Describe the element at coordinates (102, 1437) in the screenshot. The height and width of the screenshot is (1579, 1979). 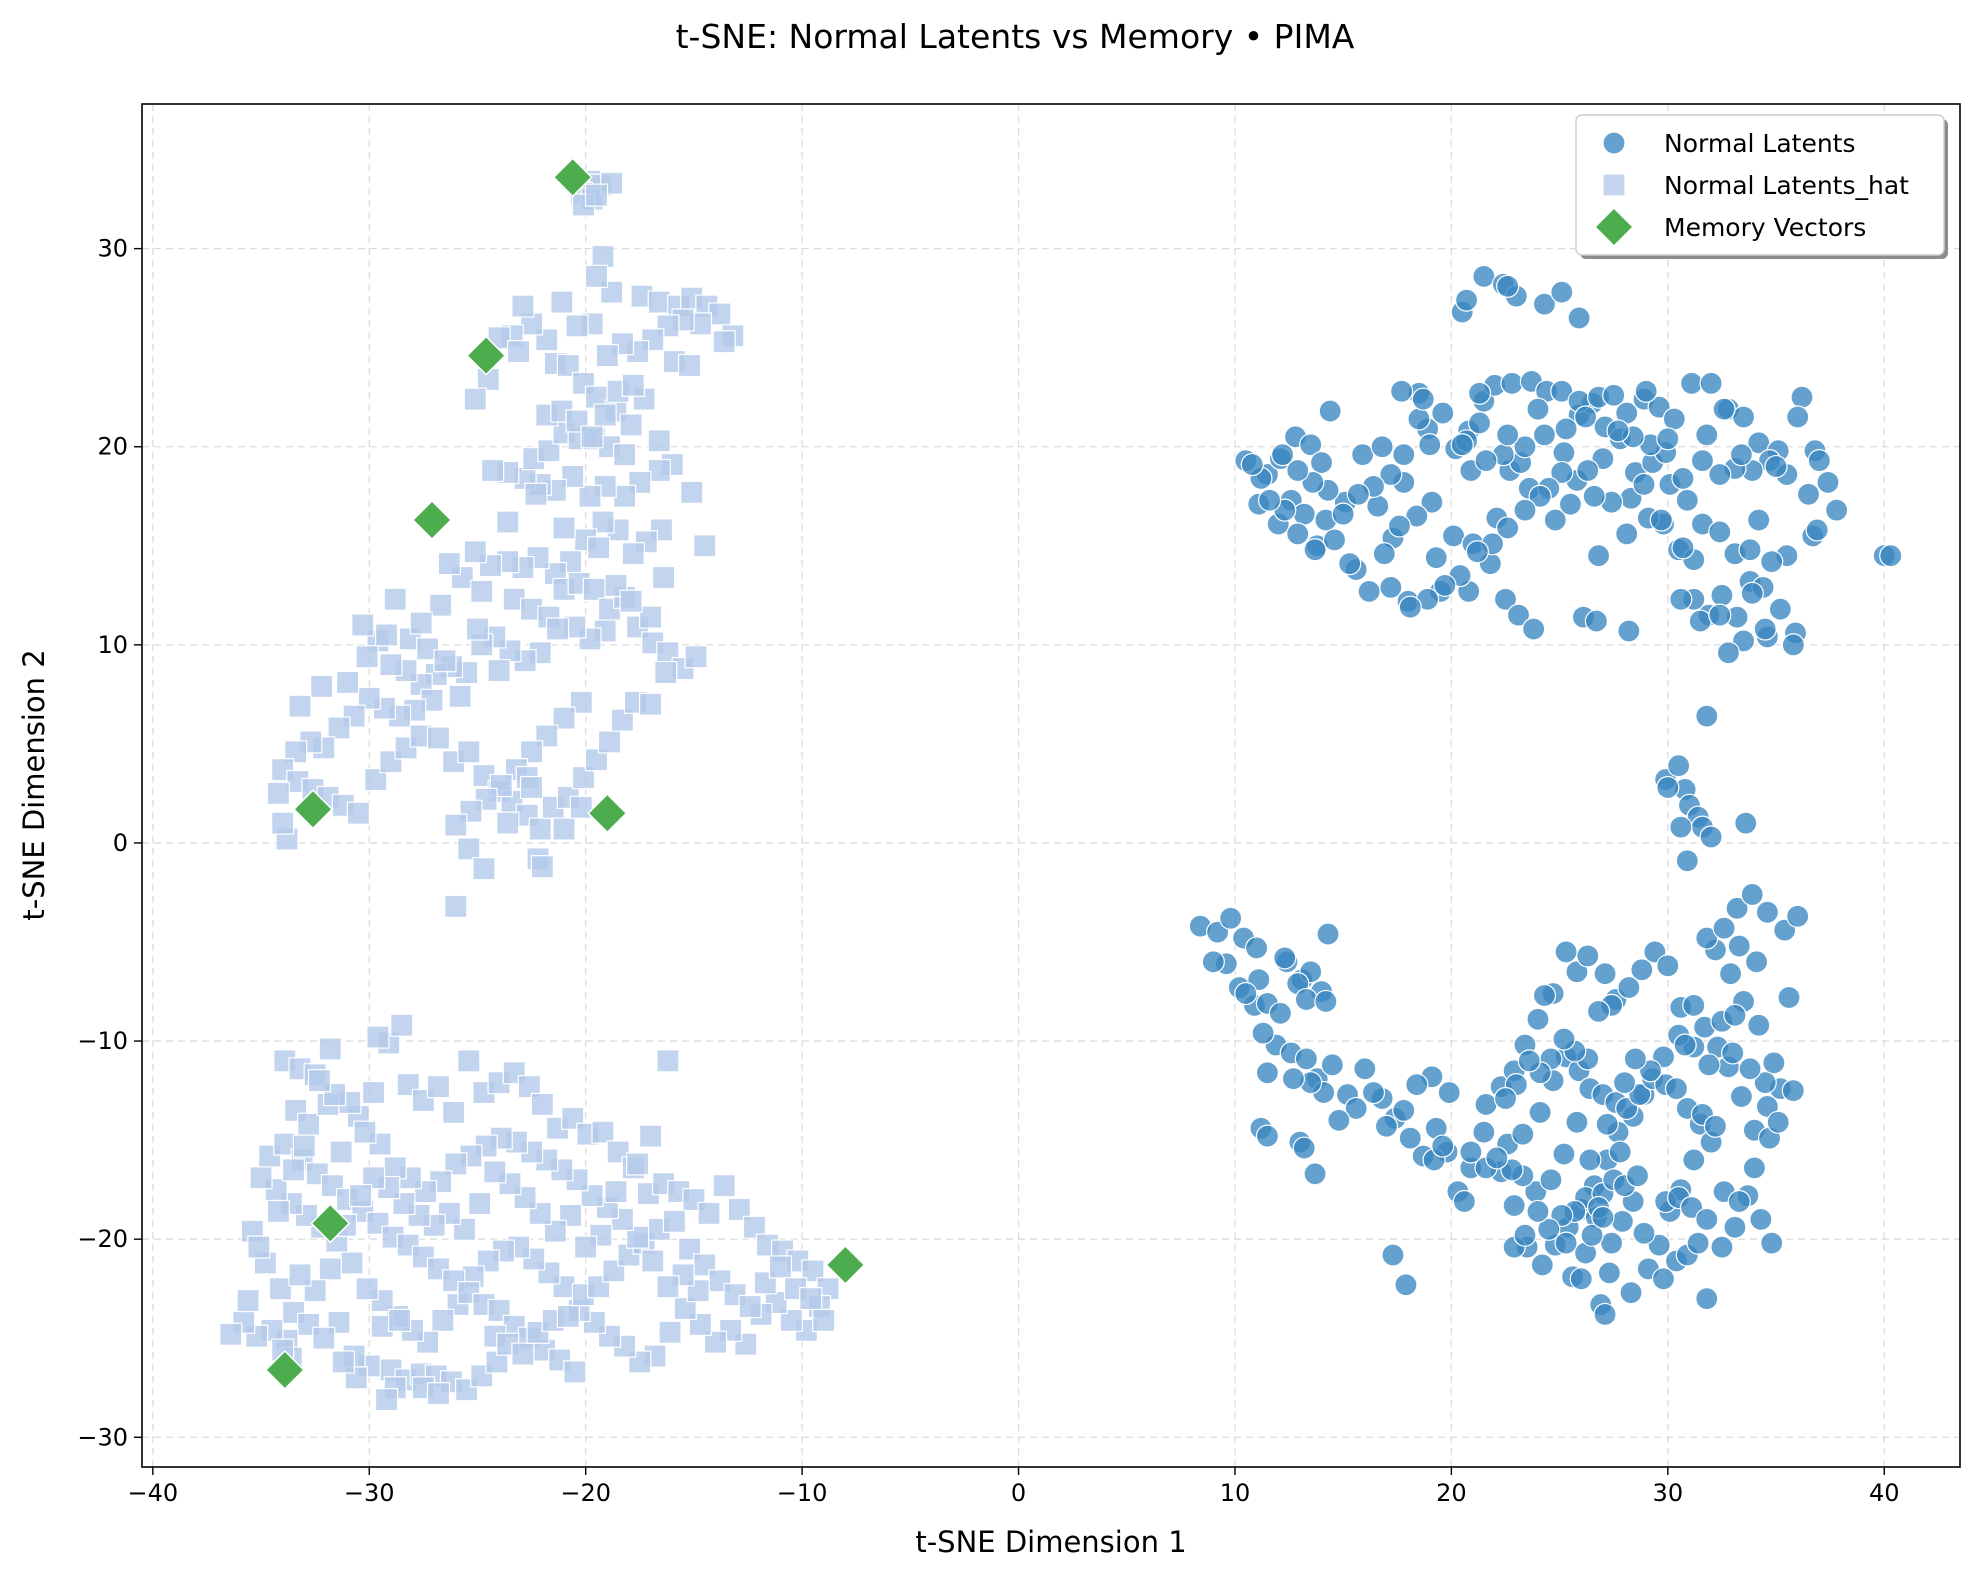
I see `y-tick-label: −30` at that location.